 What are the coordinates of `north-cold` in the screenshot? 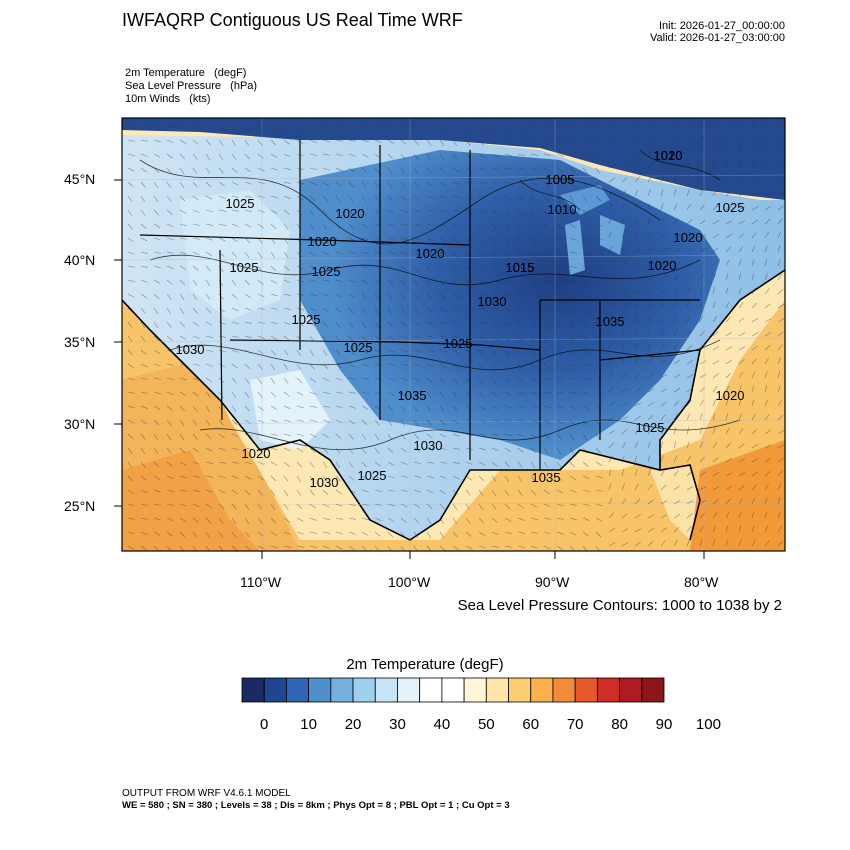 It's located at (453, 159).